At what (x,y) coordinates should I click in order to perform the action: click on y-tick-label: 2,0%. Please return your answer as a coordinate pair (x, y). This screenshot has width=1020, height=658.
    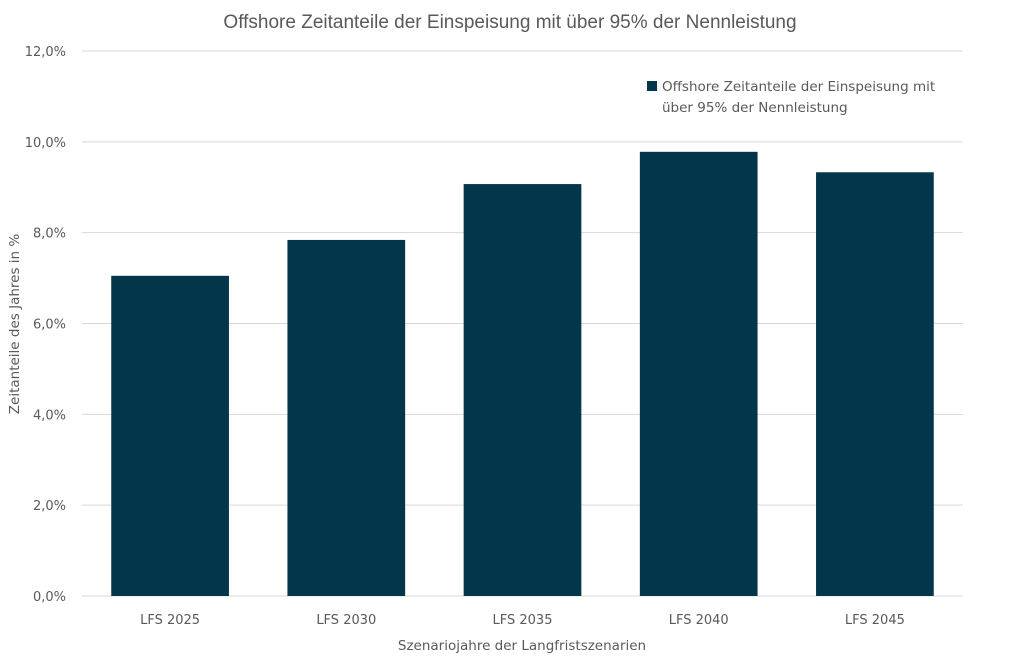
    Looking at the image, I should click on (49, 506).